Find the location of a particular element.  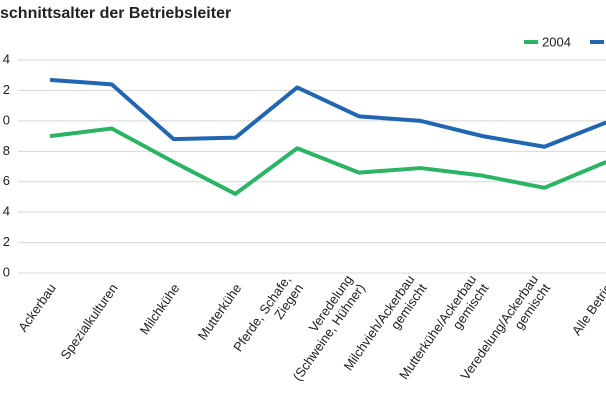

x-tick-label: Mutterkühe is located at coordinates (220, 312).